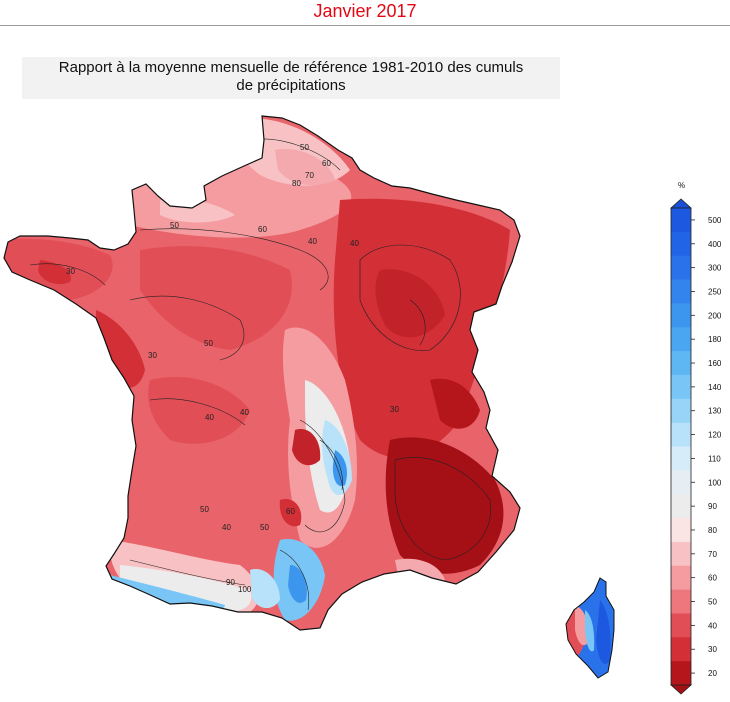  Describe the element at coordinates (715, 291) in the screenshot. I see `legend-tick-label: 250` at that location.